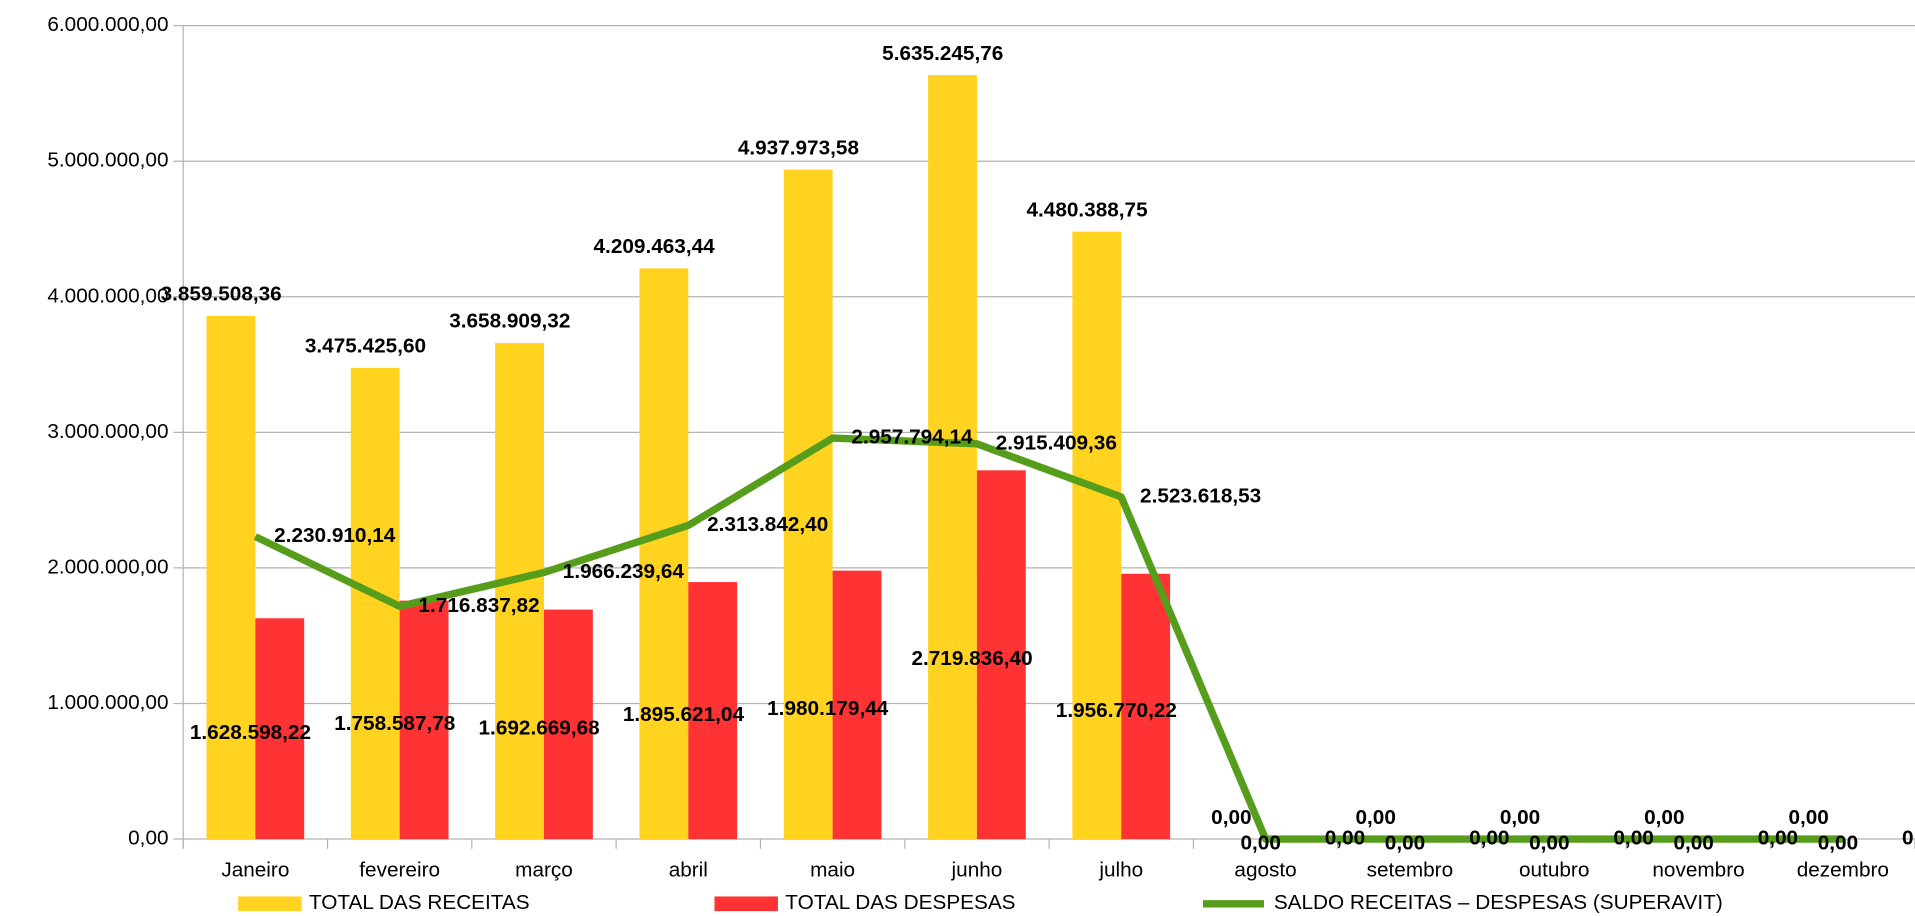  I want to click on data-label: 3.658.909,32, so click(509, 321).